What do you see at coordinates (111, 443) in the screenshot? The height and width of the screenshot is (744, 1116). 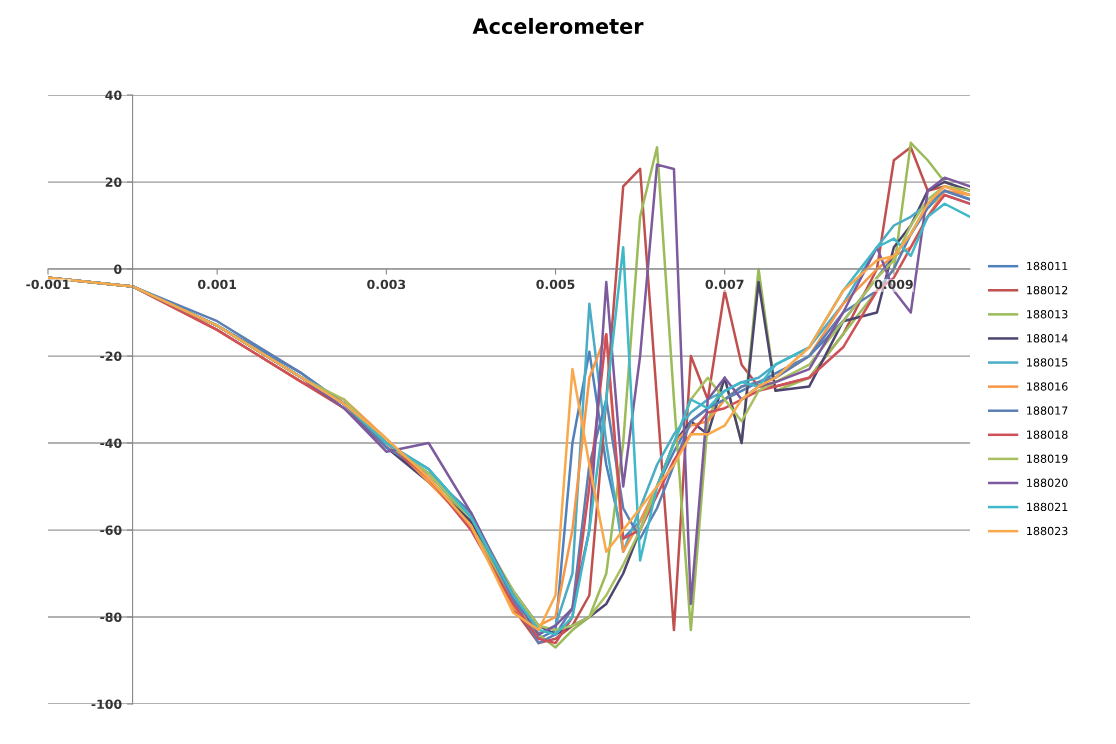 I see `y-tick-label: -40` at bounding box center [111, 443].